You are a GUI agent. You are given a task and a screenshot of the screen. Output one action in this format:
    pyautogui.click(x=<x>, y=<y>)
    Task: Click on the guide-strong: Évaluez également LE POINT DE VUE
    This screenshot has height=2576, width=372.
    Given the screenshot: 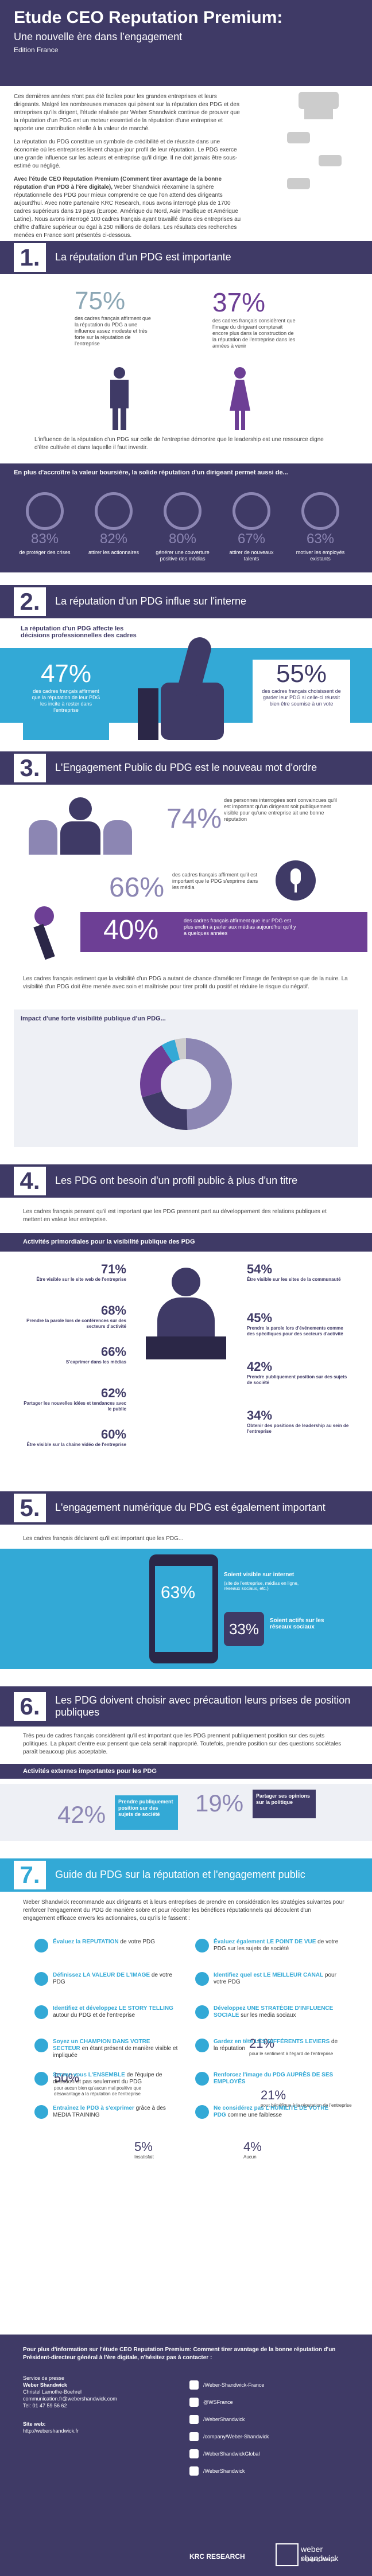 What is the action you would take?
    pyautogui.click(x=265, y=1942)
    